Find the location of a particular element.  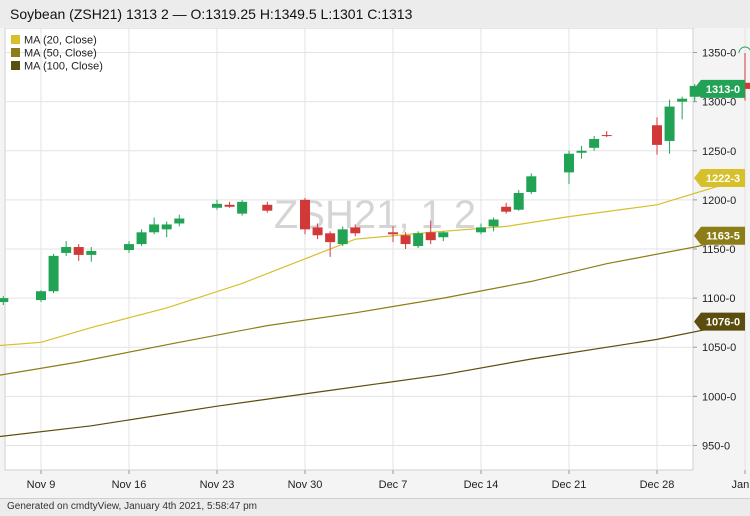

legend-label: MA (100, Close) is located at coordinates (63, 67).